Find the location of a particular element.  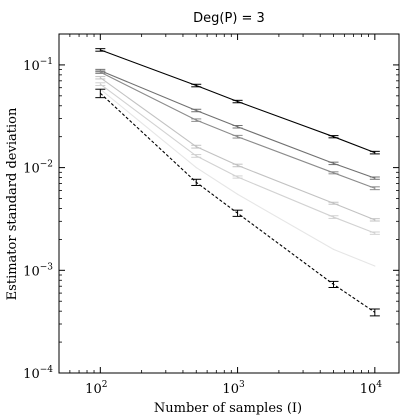

y-tick-label: 10⁻³ is located at coordinates (38, 270).